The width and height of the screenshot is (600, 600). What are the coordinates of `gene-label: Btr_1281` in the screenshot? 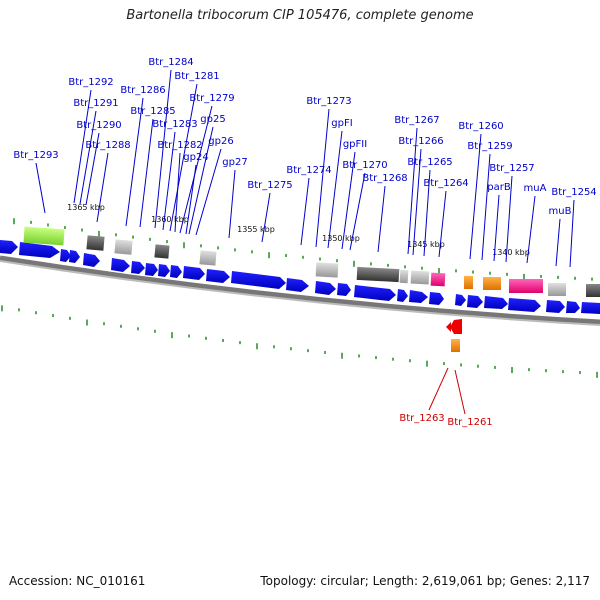 It's located at (196, 76).